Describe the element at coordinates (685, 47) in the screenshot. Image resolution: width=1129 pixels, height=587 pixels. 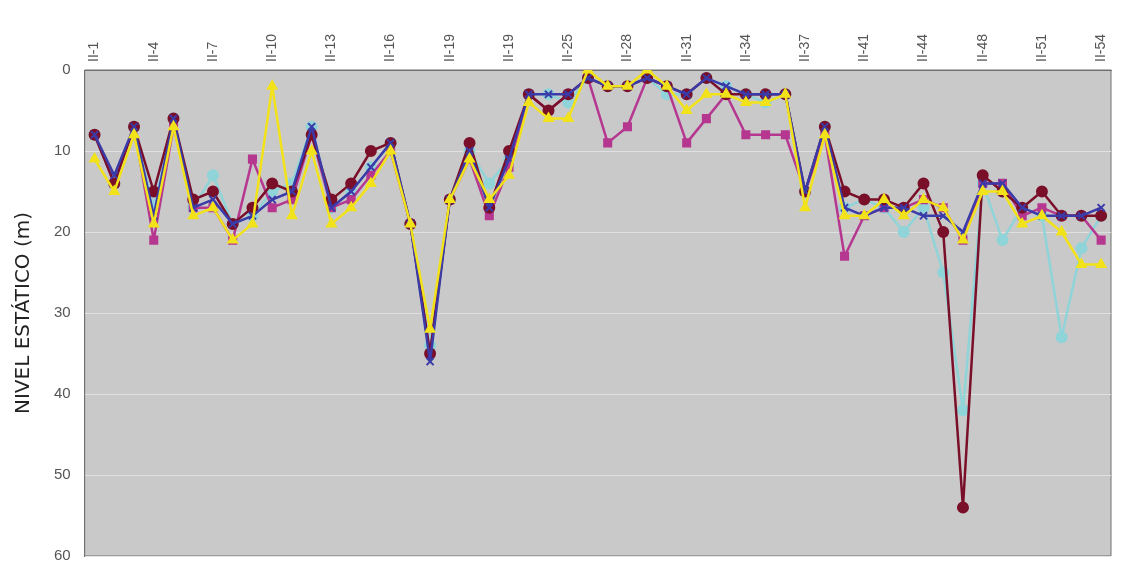
I see `x-tick-label: II-31` at that location.